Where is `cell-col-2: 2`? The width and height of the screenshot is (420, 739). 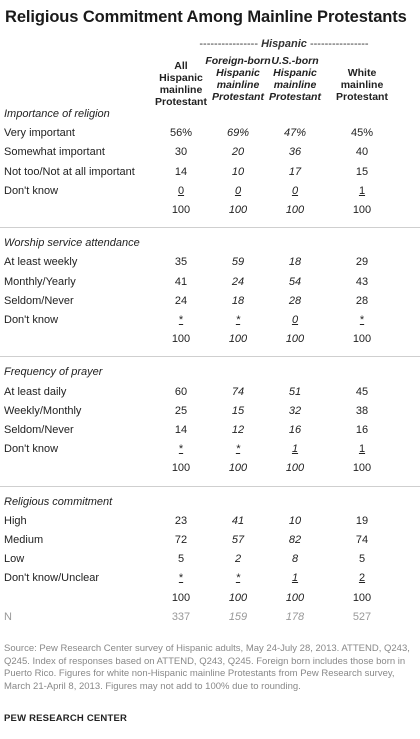 cell-col-2: 2 is located at coordinates (238, 559).